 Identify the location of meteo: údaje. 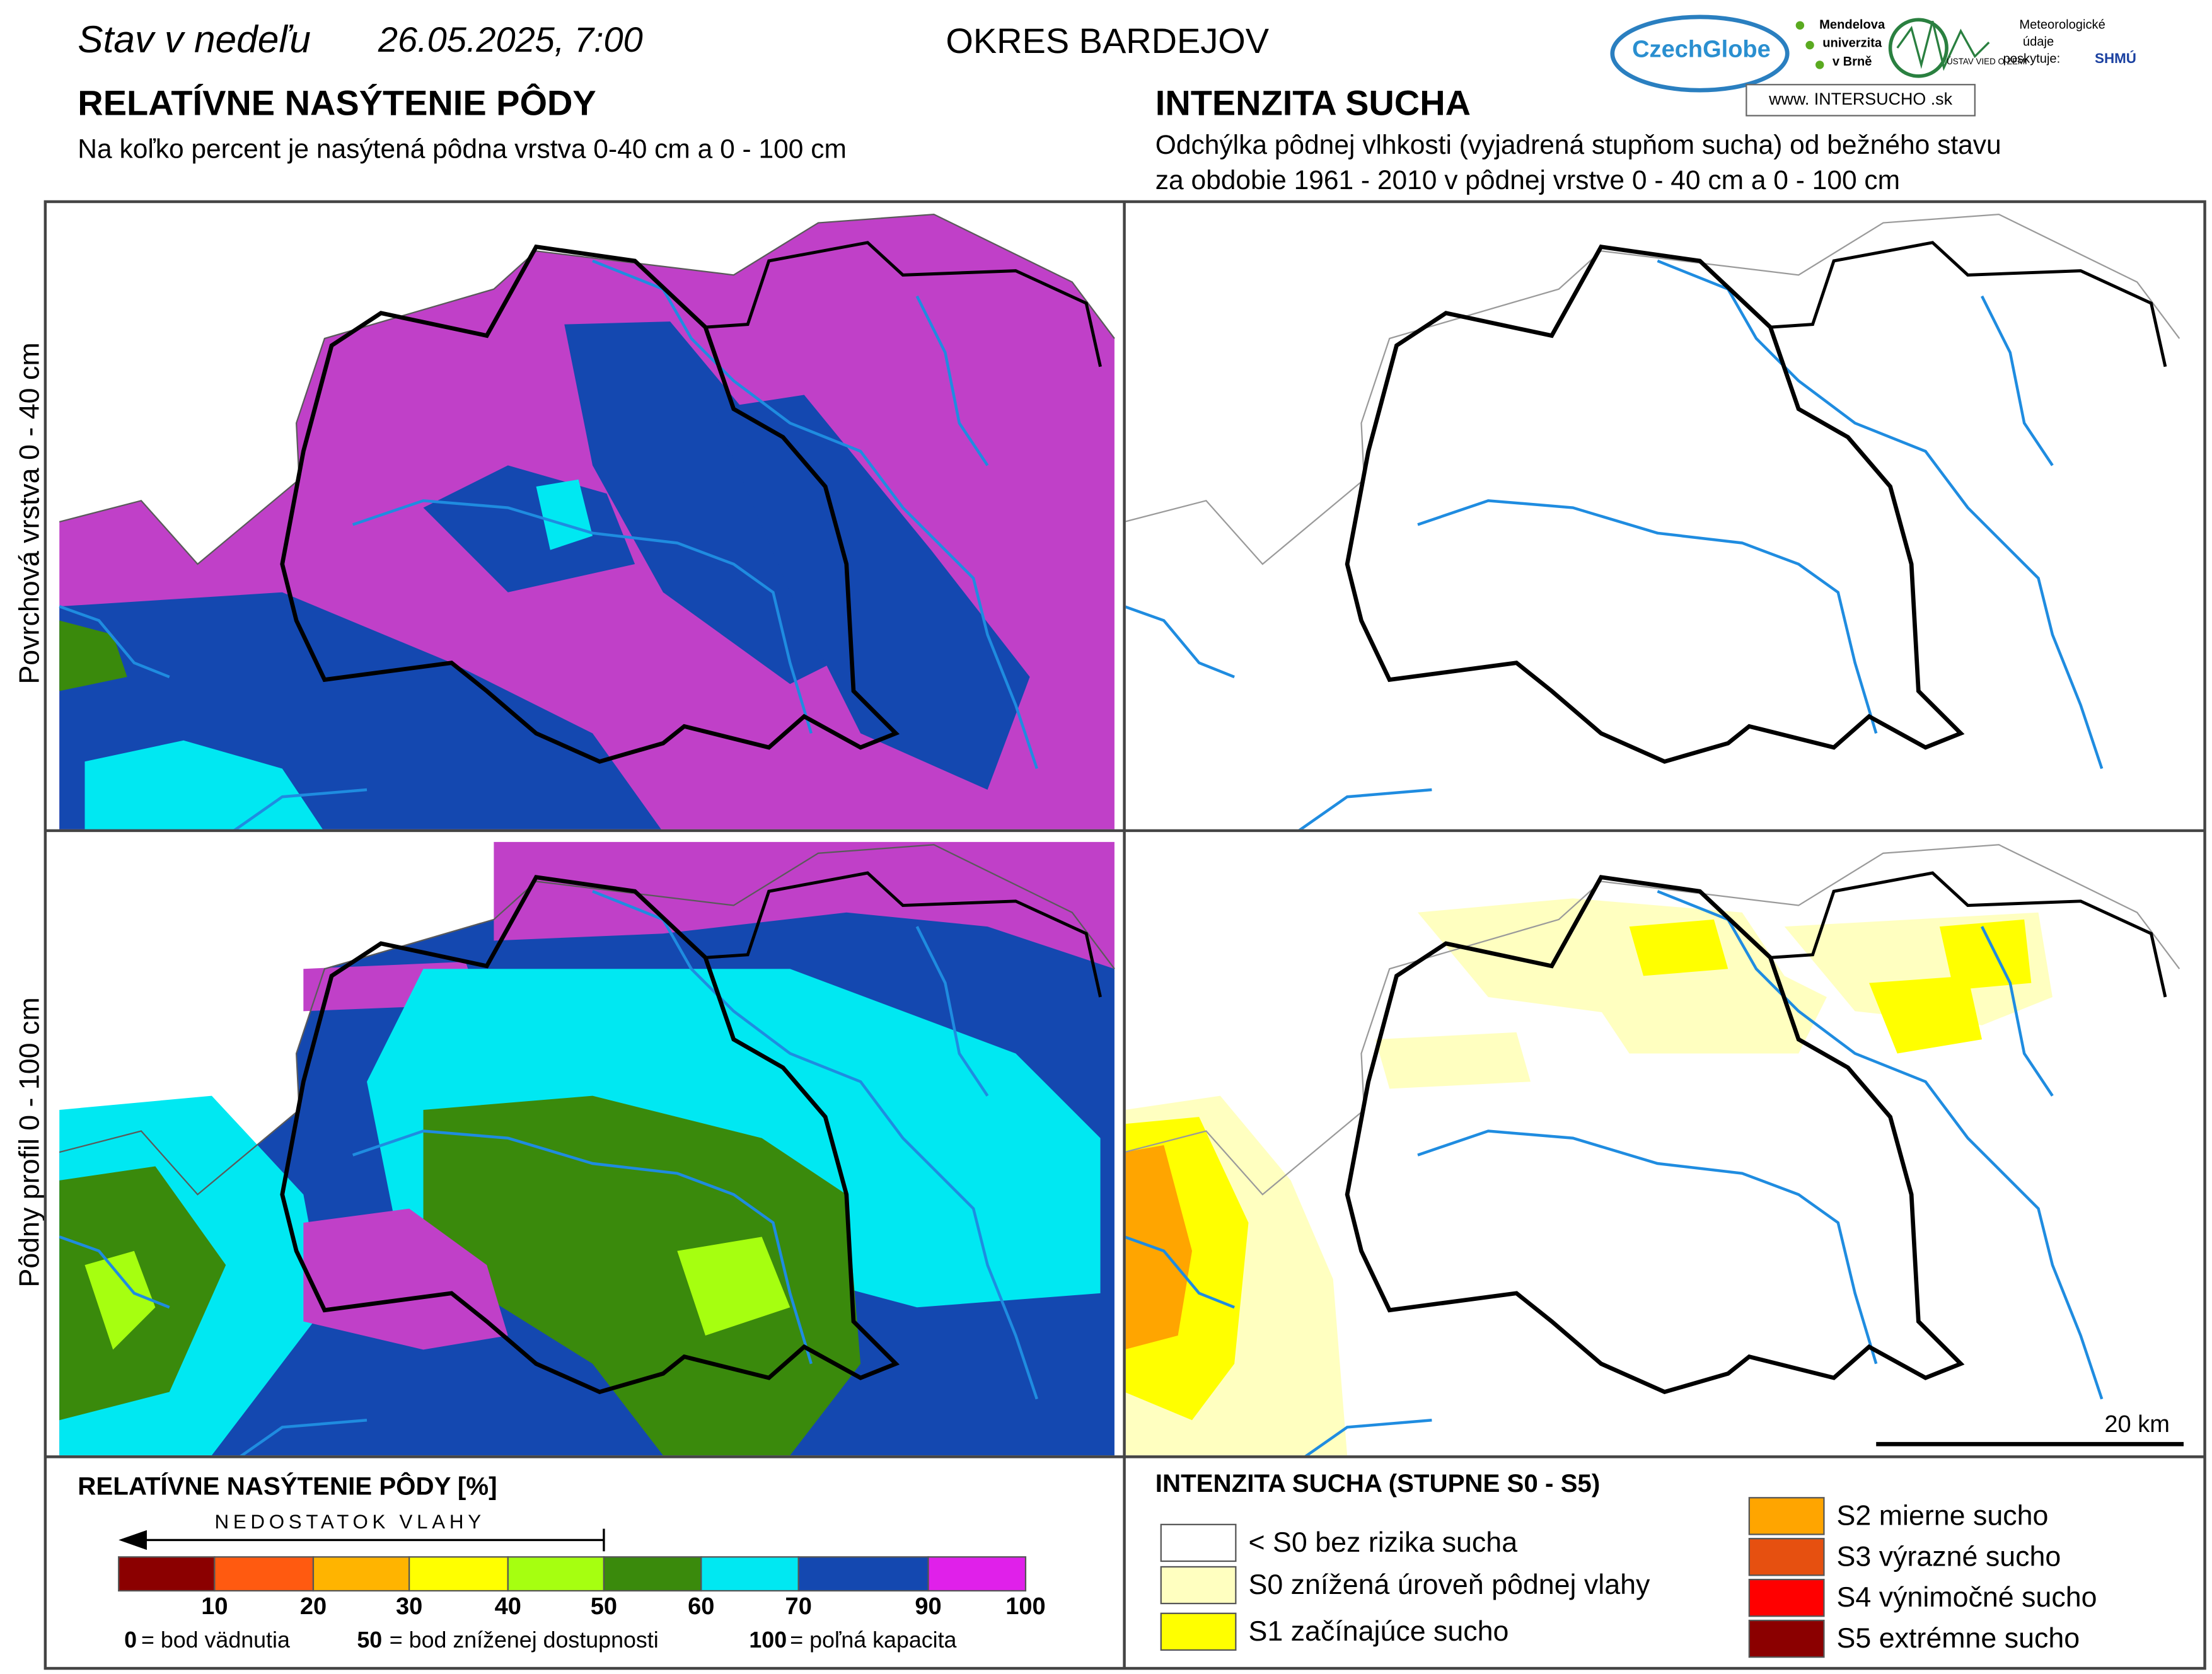
(2038, 42).